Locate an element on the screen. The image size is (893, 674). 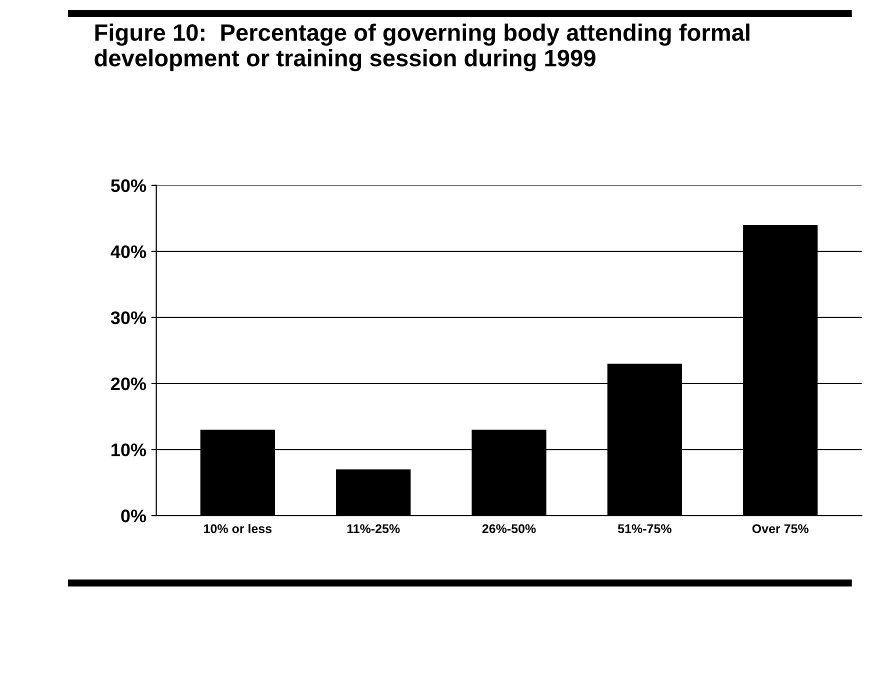
y-tick-label: 30% is located at coordinates (128, 317).